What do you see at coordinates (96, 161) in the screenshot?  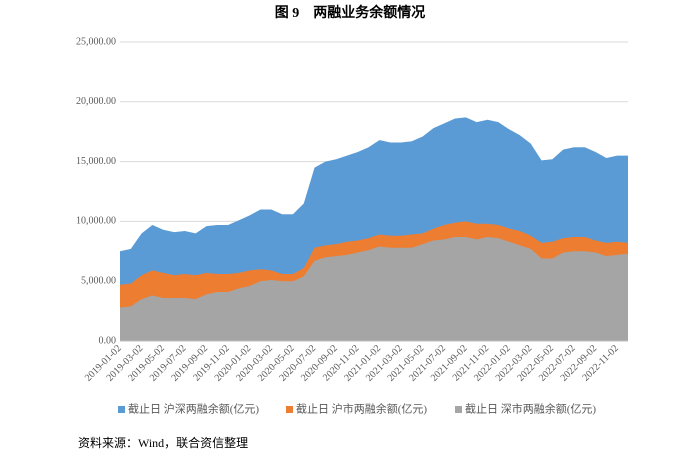 I see `y-tick-label: 15,000.00` at bounding box center [96, 161].